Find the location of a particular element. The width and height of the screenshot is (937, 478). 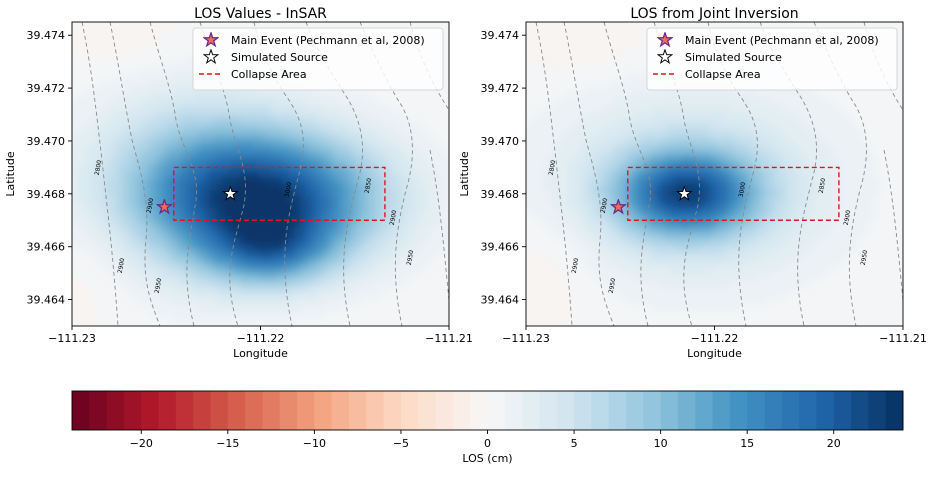

colorbar-tick-label: 0 is located at coordinates (487, 443).